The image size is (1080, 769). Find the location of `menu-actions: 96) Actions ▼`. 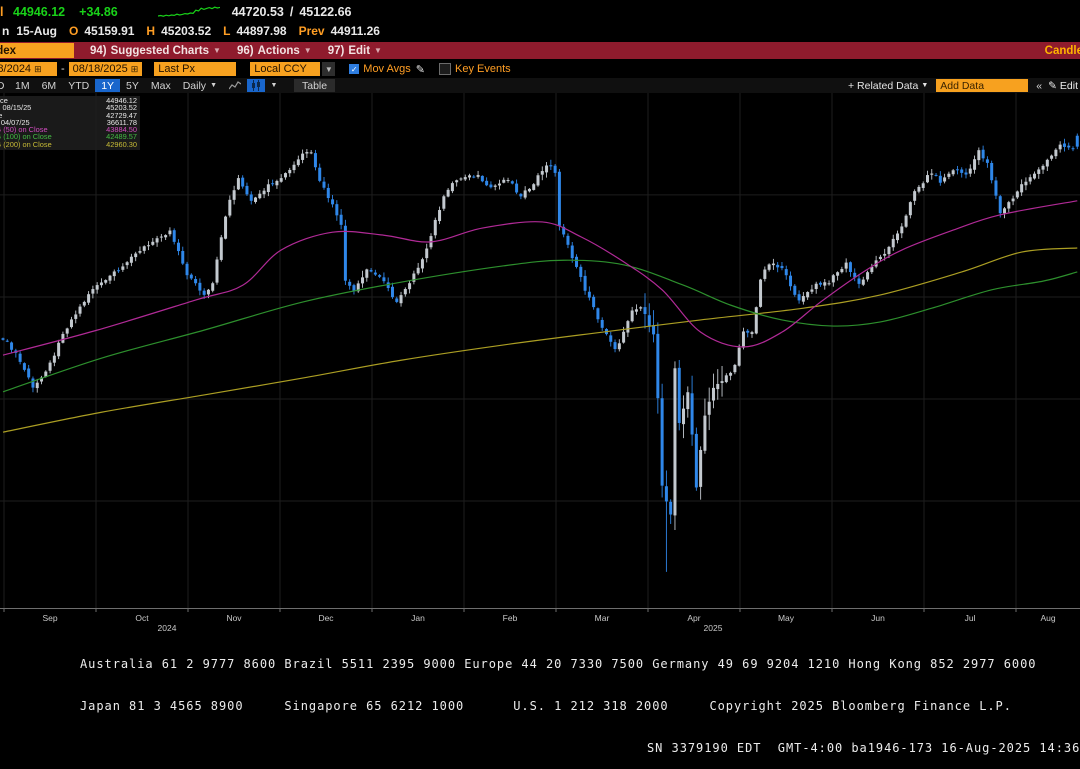

menu-actions: 96) Actions ▼ is located at coordinates (274, 50).